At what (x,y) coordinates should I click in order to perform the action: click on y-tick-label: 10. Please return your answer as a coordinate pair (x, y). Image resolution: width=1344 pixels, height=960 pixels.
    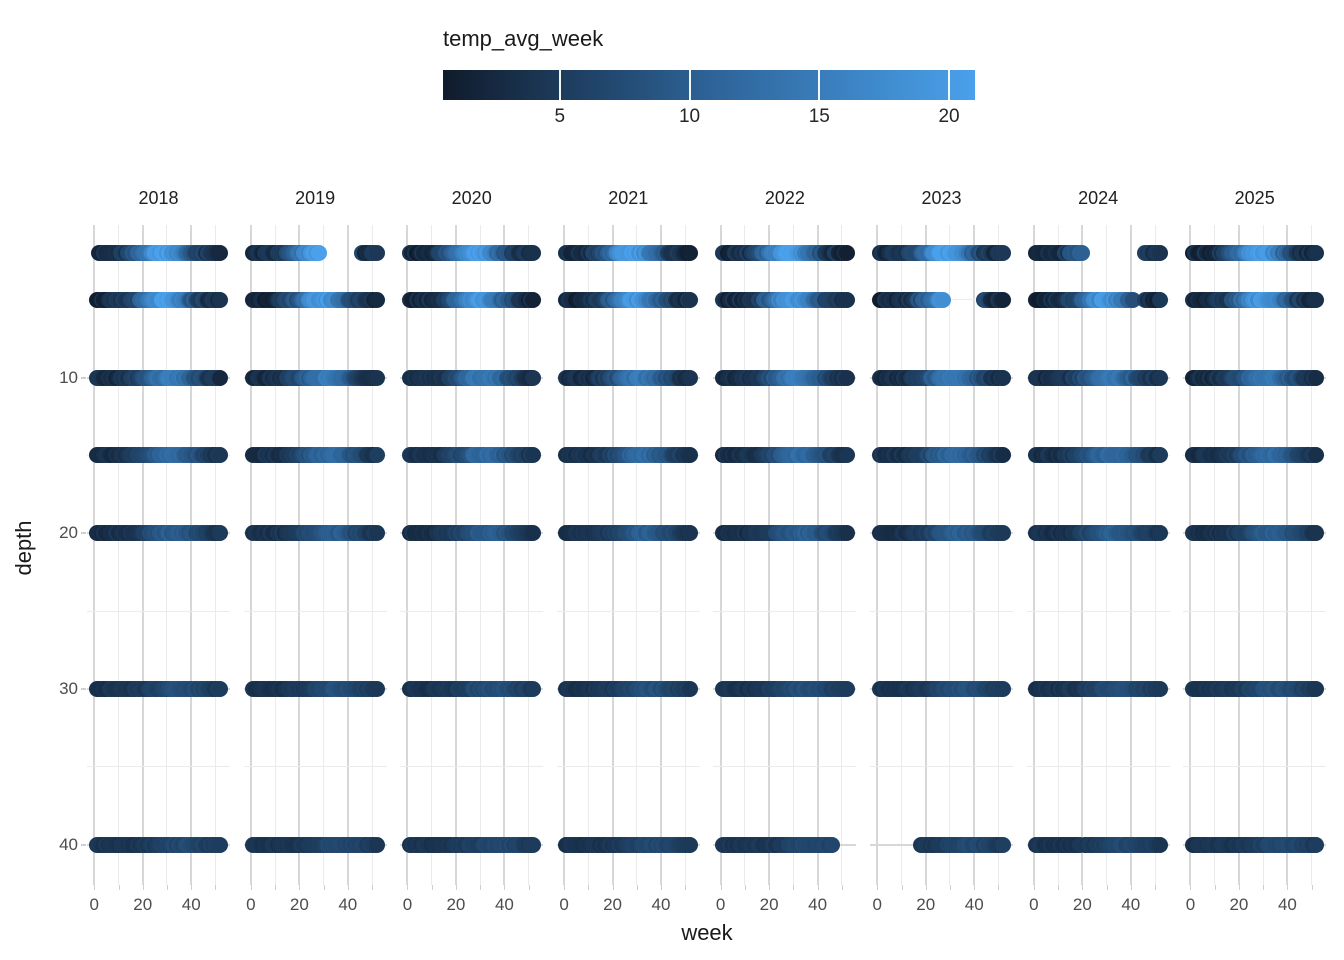
    Looking at the image, I should click on (68, 377).